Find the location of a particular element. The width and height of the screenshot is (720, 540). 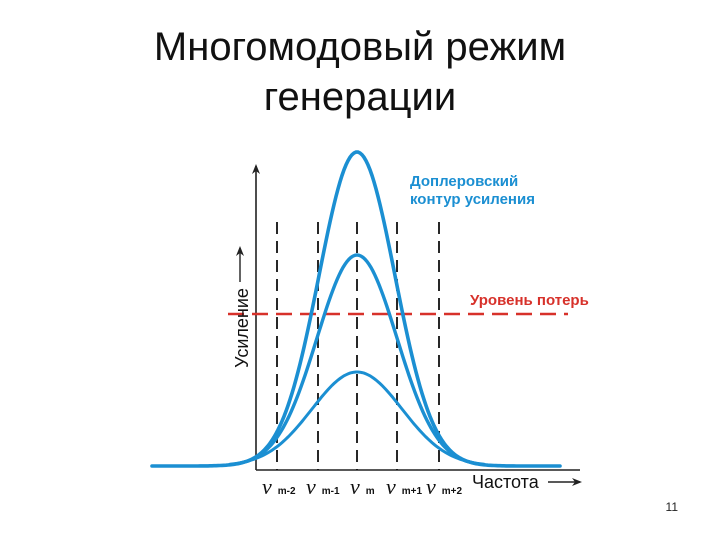

mode-label-m-2: ν m-2 is located at coordinates (279, 486).